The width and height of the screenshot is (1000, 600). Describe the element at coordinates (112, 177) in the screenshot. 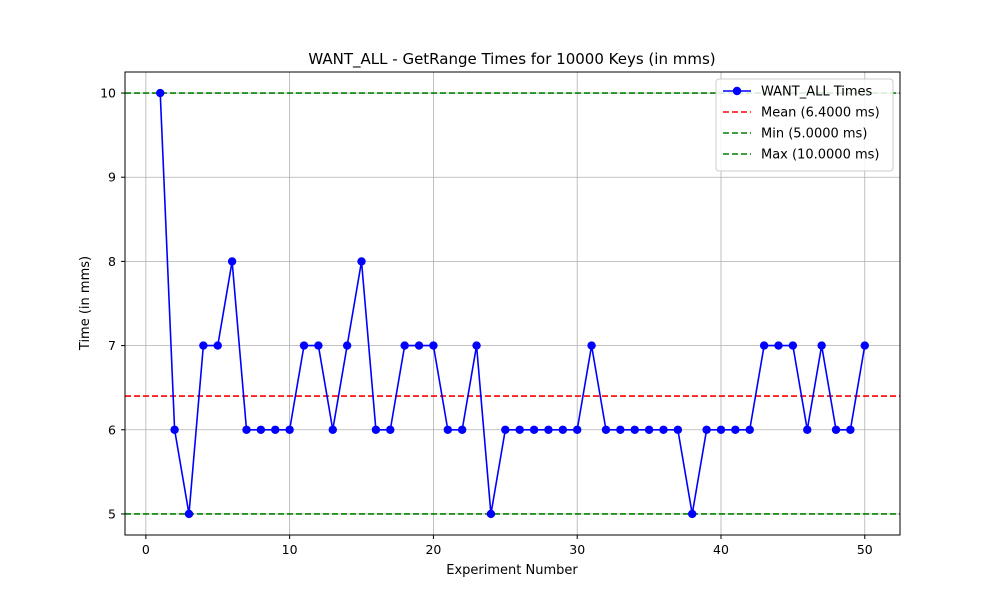

I see `y-tick-label: 9` at that location.